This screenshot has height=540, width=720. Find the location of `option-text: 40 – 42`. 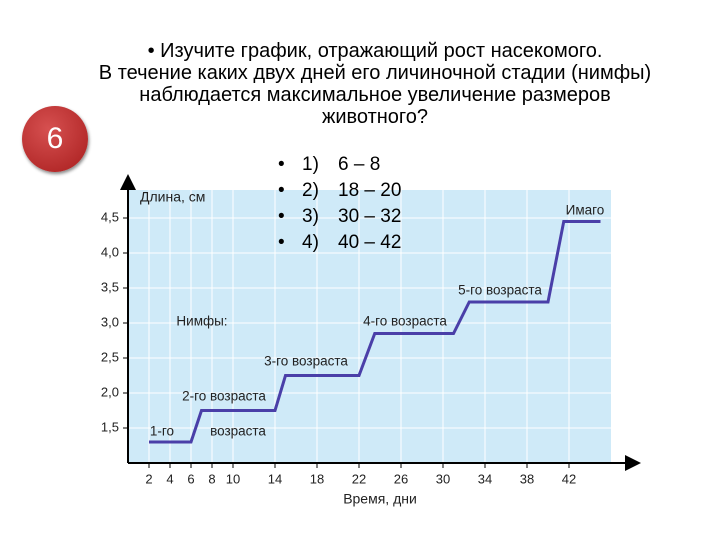

option-text: 40 – 42 is located at coordinates (369, 242).